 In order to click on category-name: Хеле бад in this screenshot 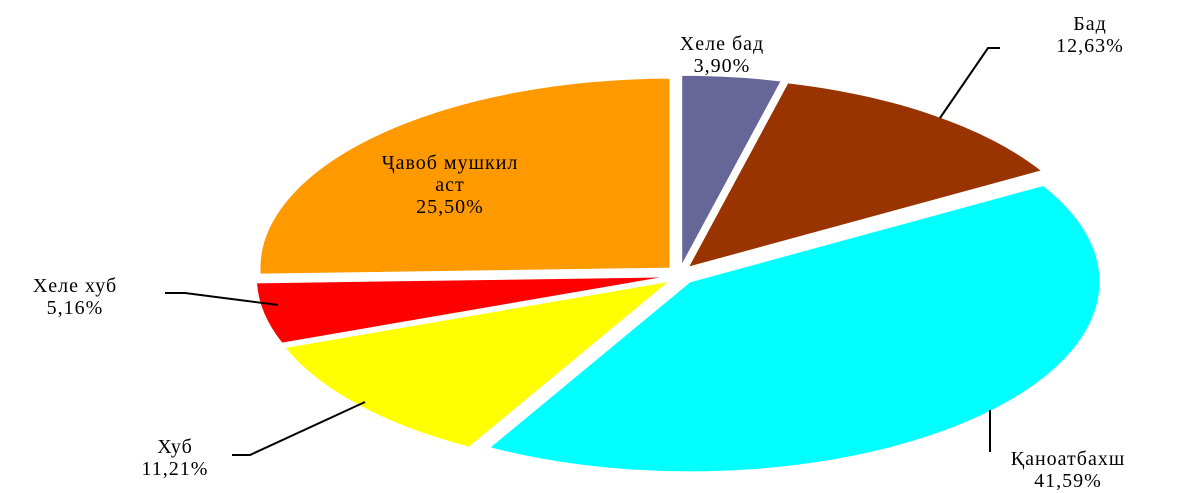, I will do `click(722, 44)`.